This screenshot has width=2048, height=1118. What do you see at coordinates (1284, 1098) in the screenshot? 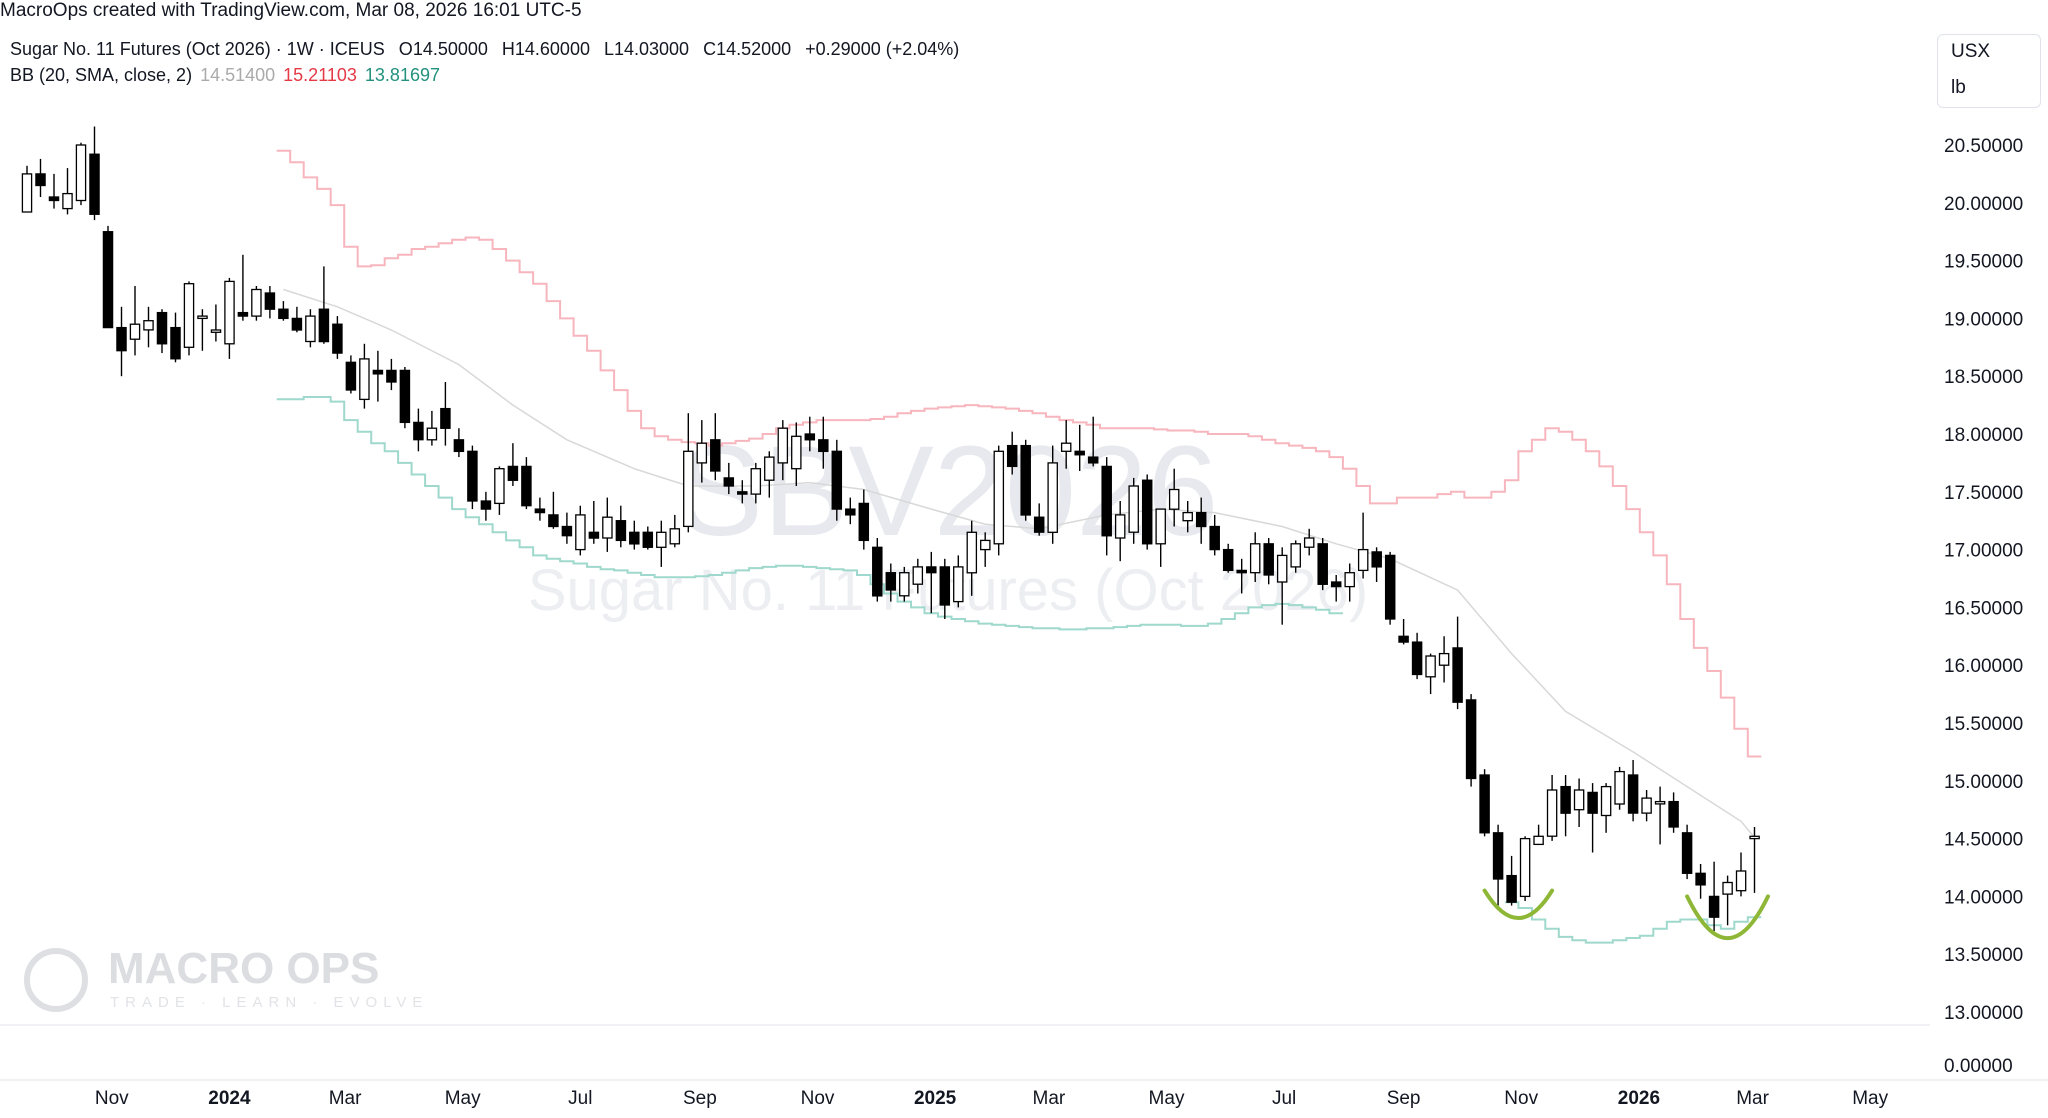
I see `x-tick-label: Jul` at bounding box center [1284, 1098].